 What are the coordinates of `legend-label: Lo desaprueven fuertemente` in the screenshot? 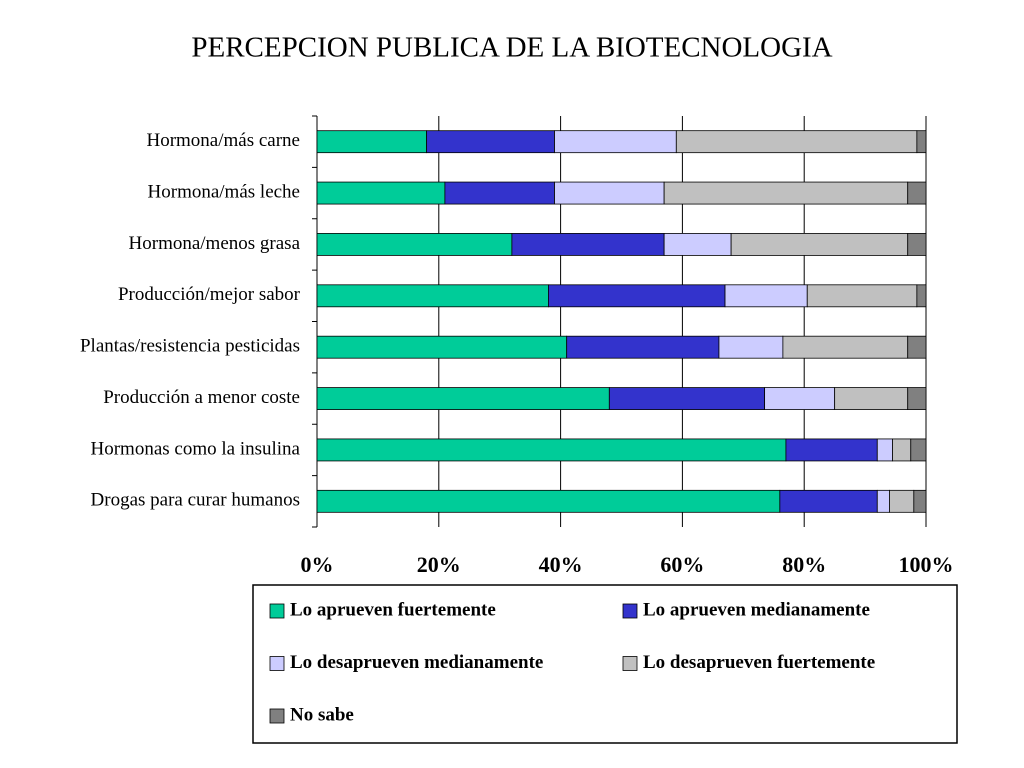 It's located at (759, 662).